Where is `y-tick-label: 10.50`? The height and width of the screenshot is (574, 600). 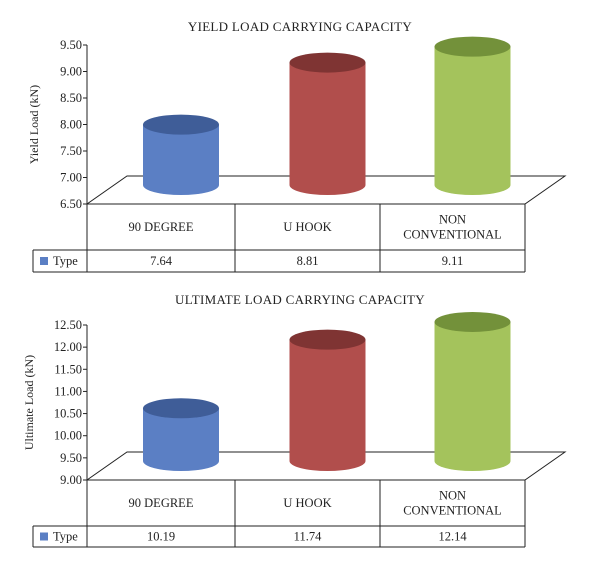
y-tick-label: 10.50 is located at coordinates (68, 414).